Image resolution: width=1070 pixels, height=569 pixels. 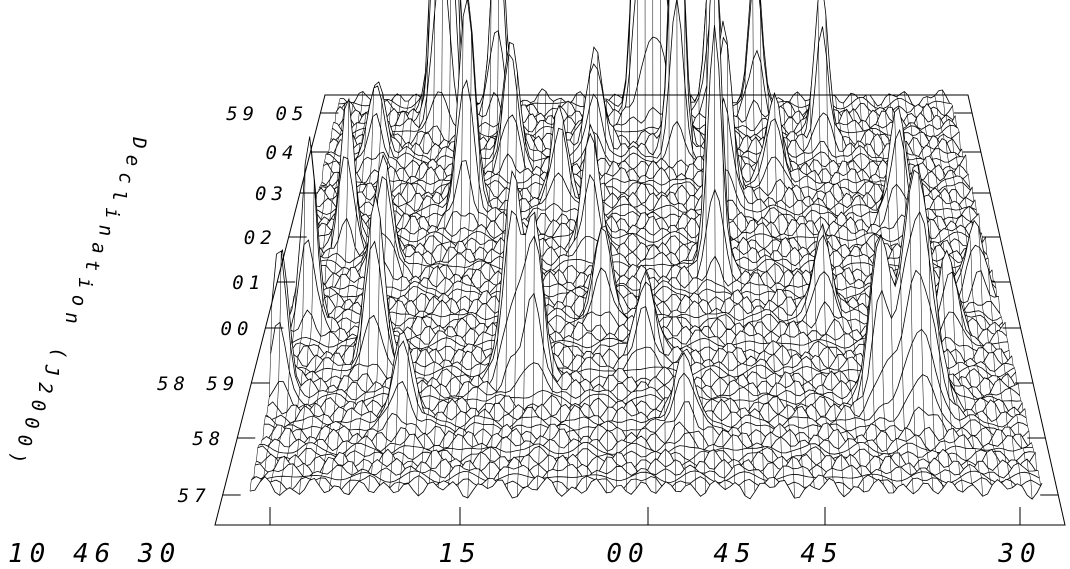 I want to click on x-tick-label: 00, so click(x=627, y=554).